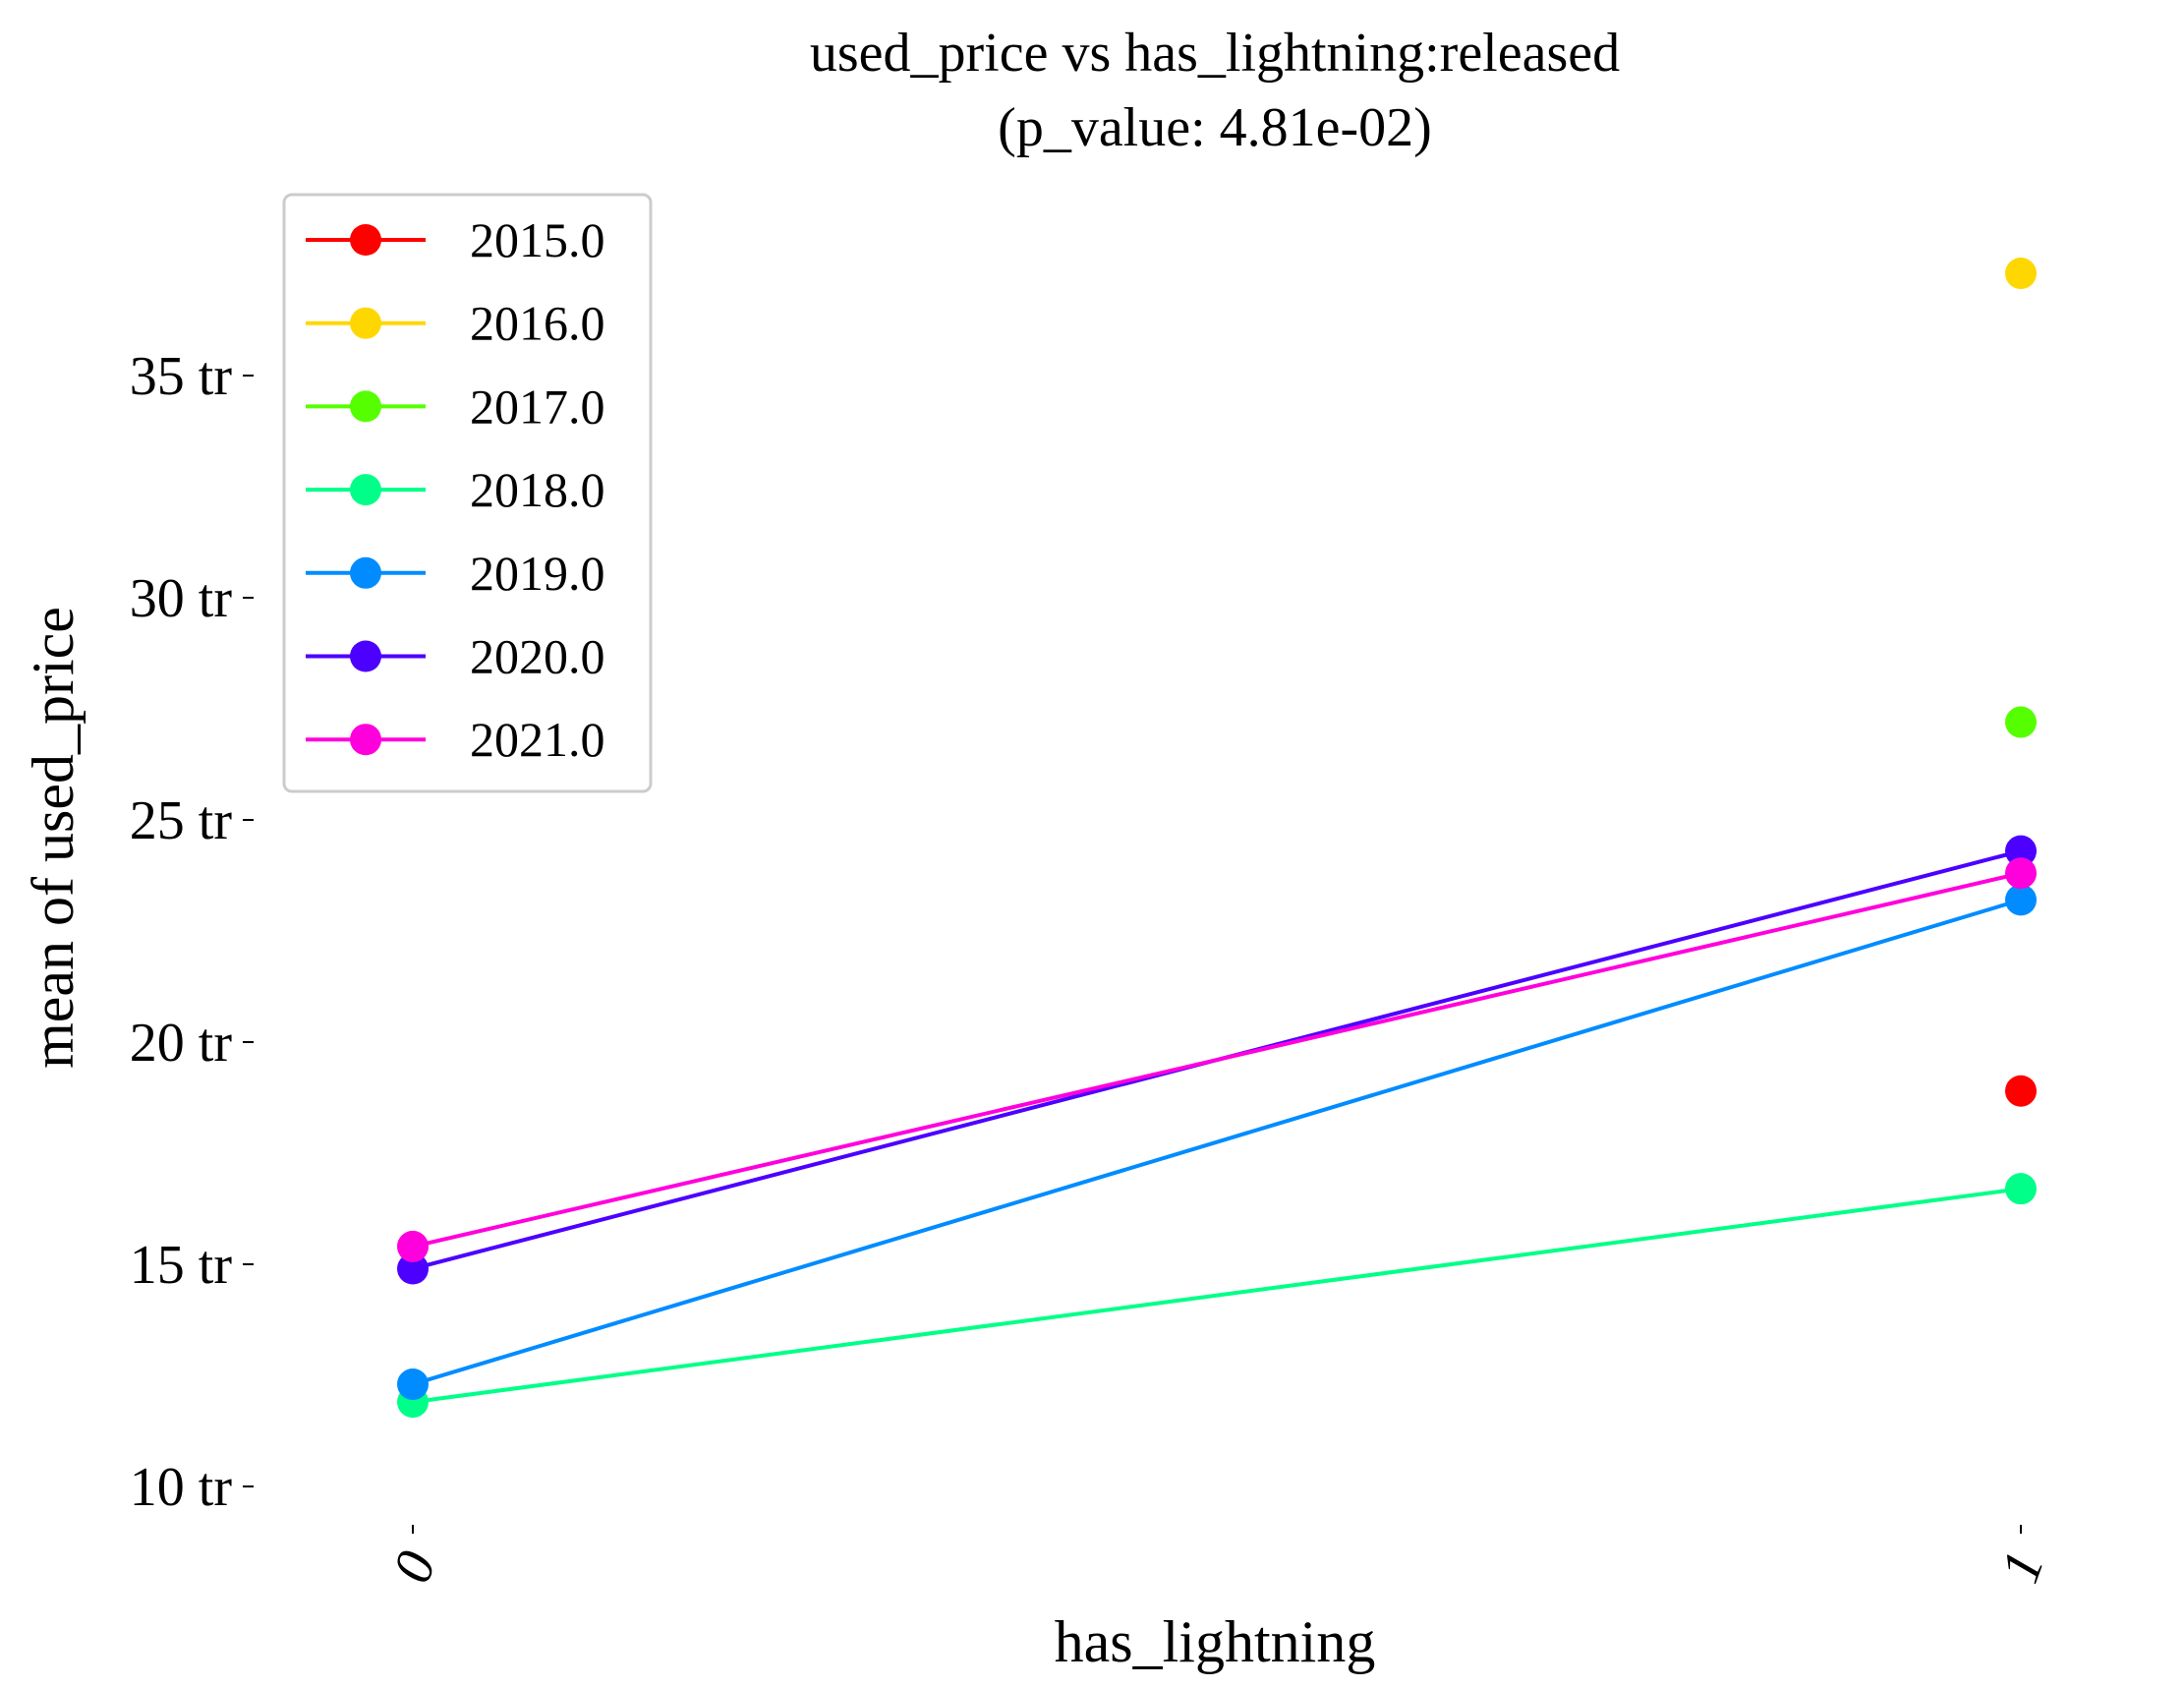 The width and height of the screenshot is (2184, 1688). Describe the element at coordinates (1217, 1296) in the screenshot. I see `series-line-2018.0` at that location.